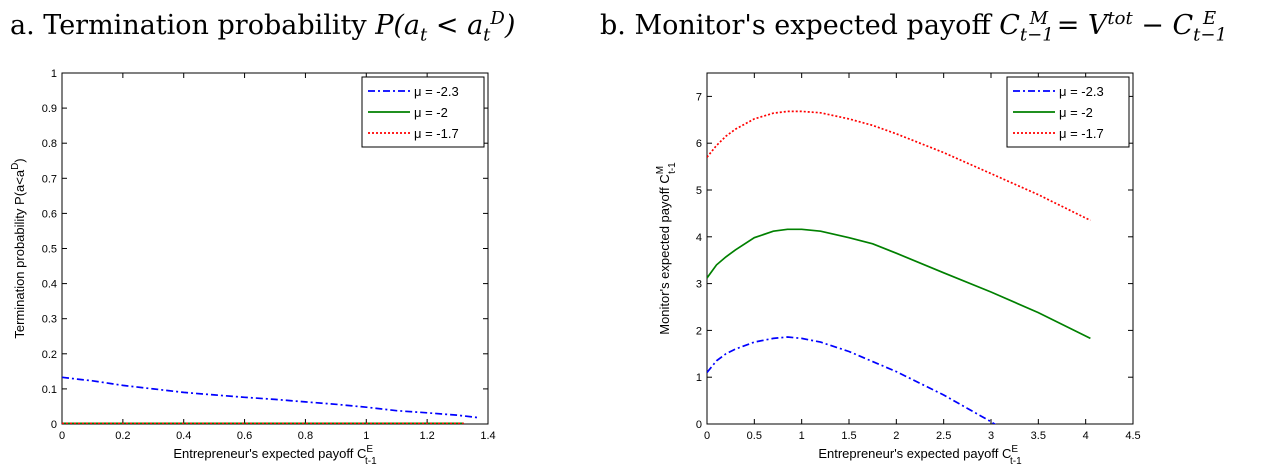 This screenshot has width=1267, height=472. I want to click on y-axis-label-tail: ), so click(19, 160).